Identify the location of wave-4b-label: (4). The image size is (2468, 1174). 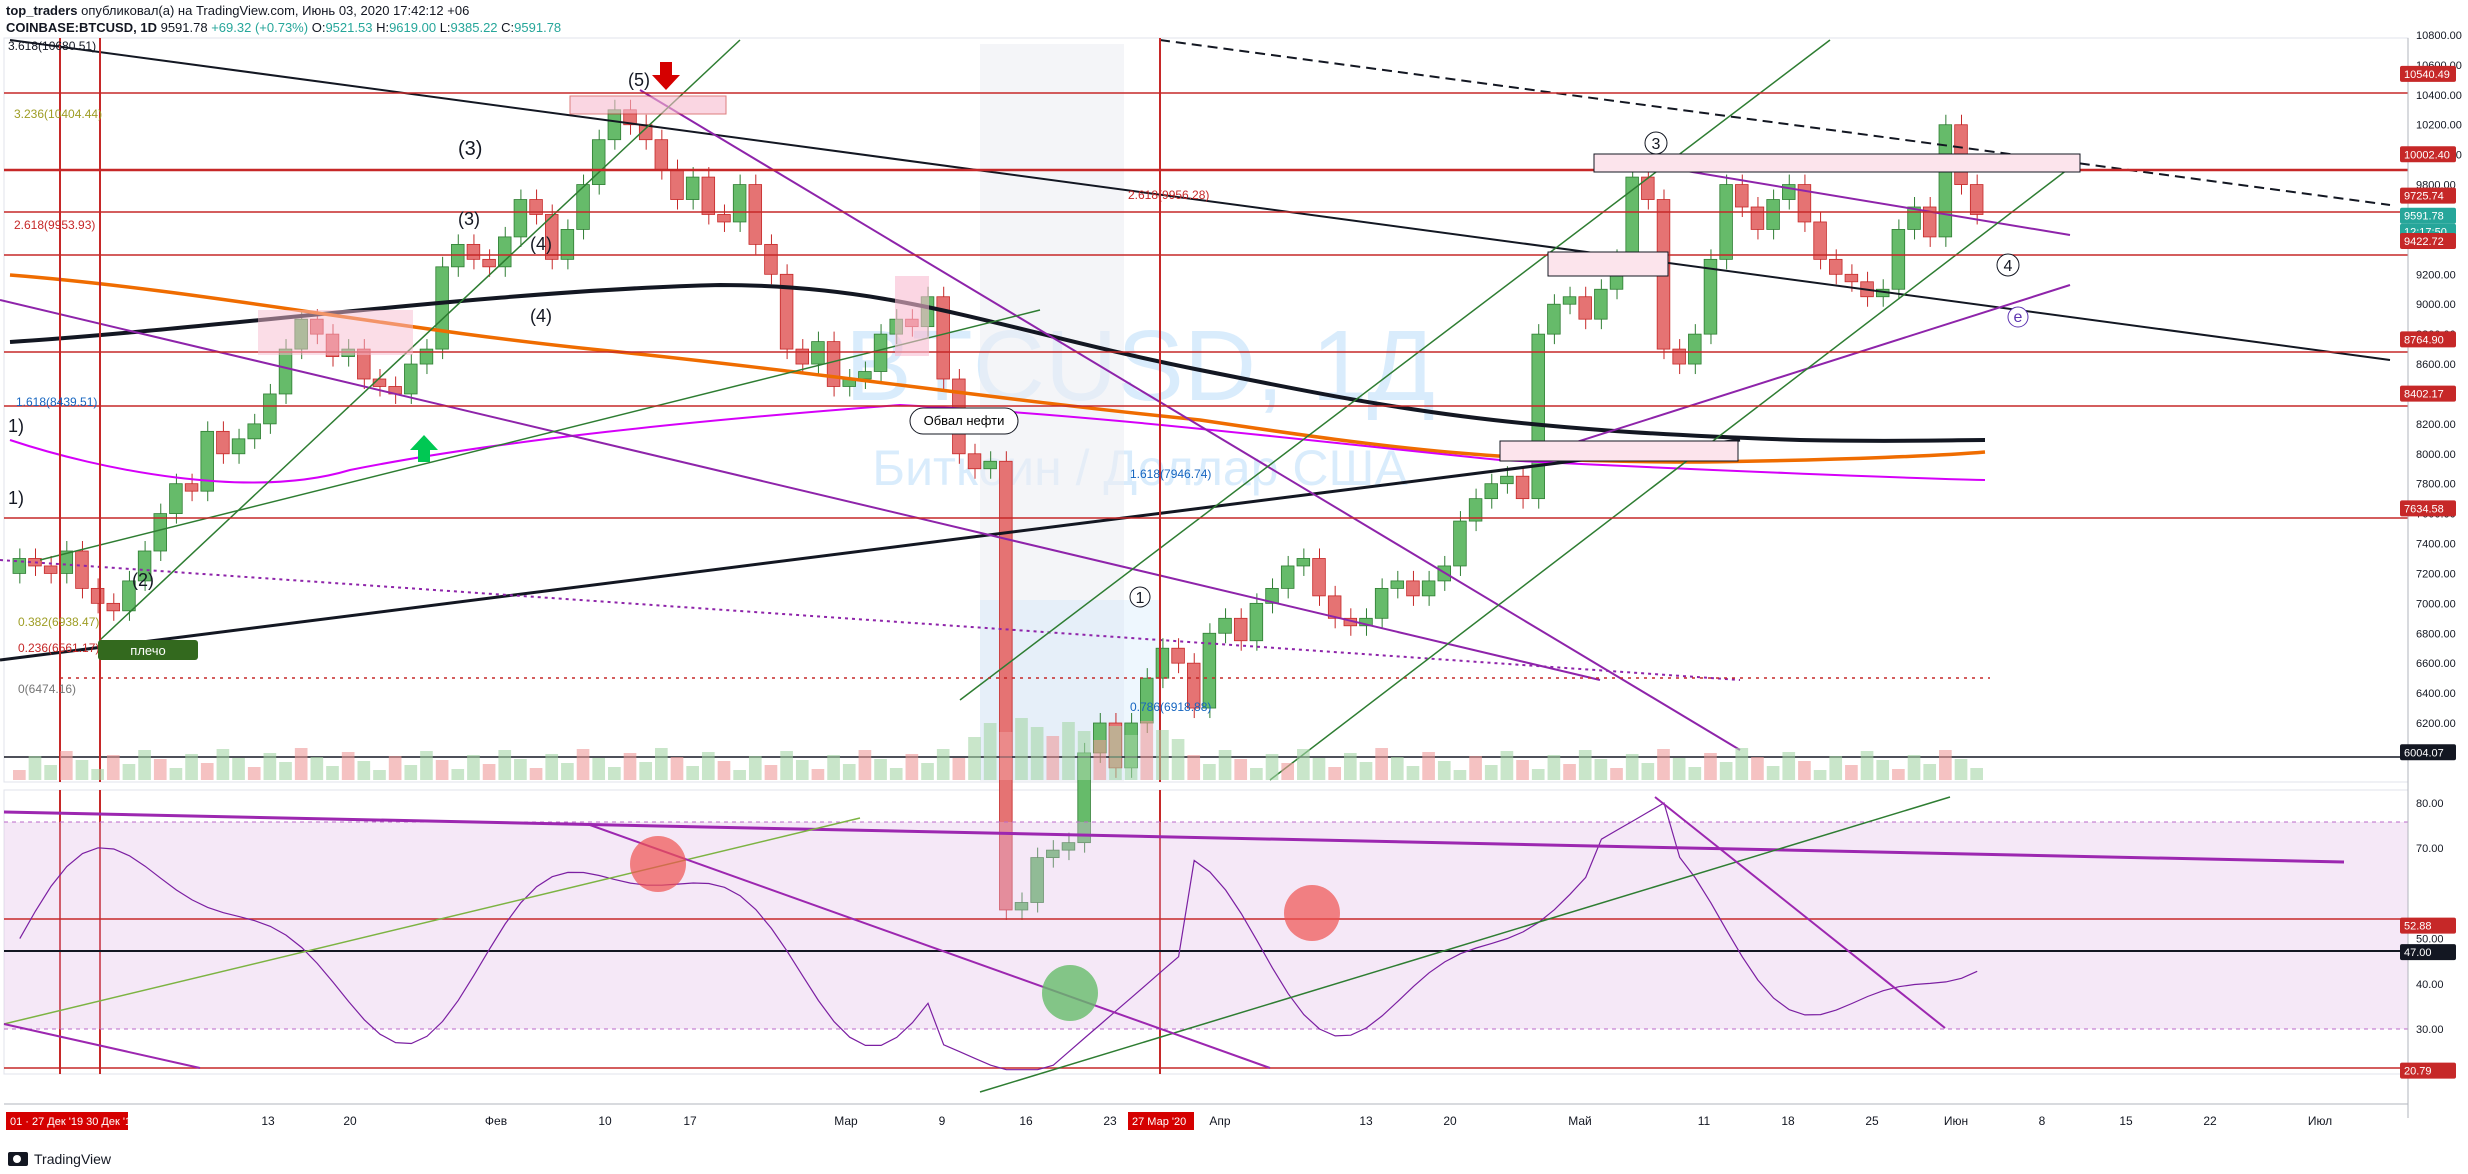
(541, 316).